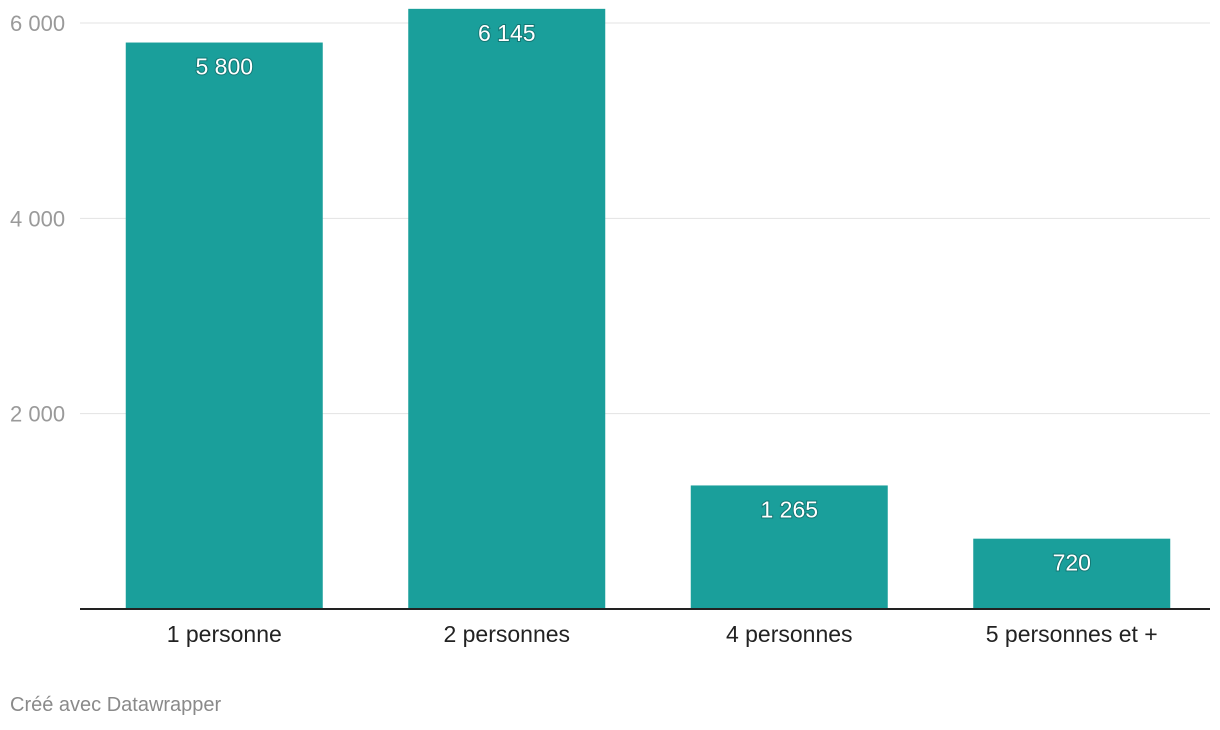 The image size is (1220, 730). What do you see at coordinates (1072, 563) in the screenshot?
I see `bar-value-label: 720` at bounding box center [1072, 563].